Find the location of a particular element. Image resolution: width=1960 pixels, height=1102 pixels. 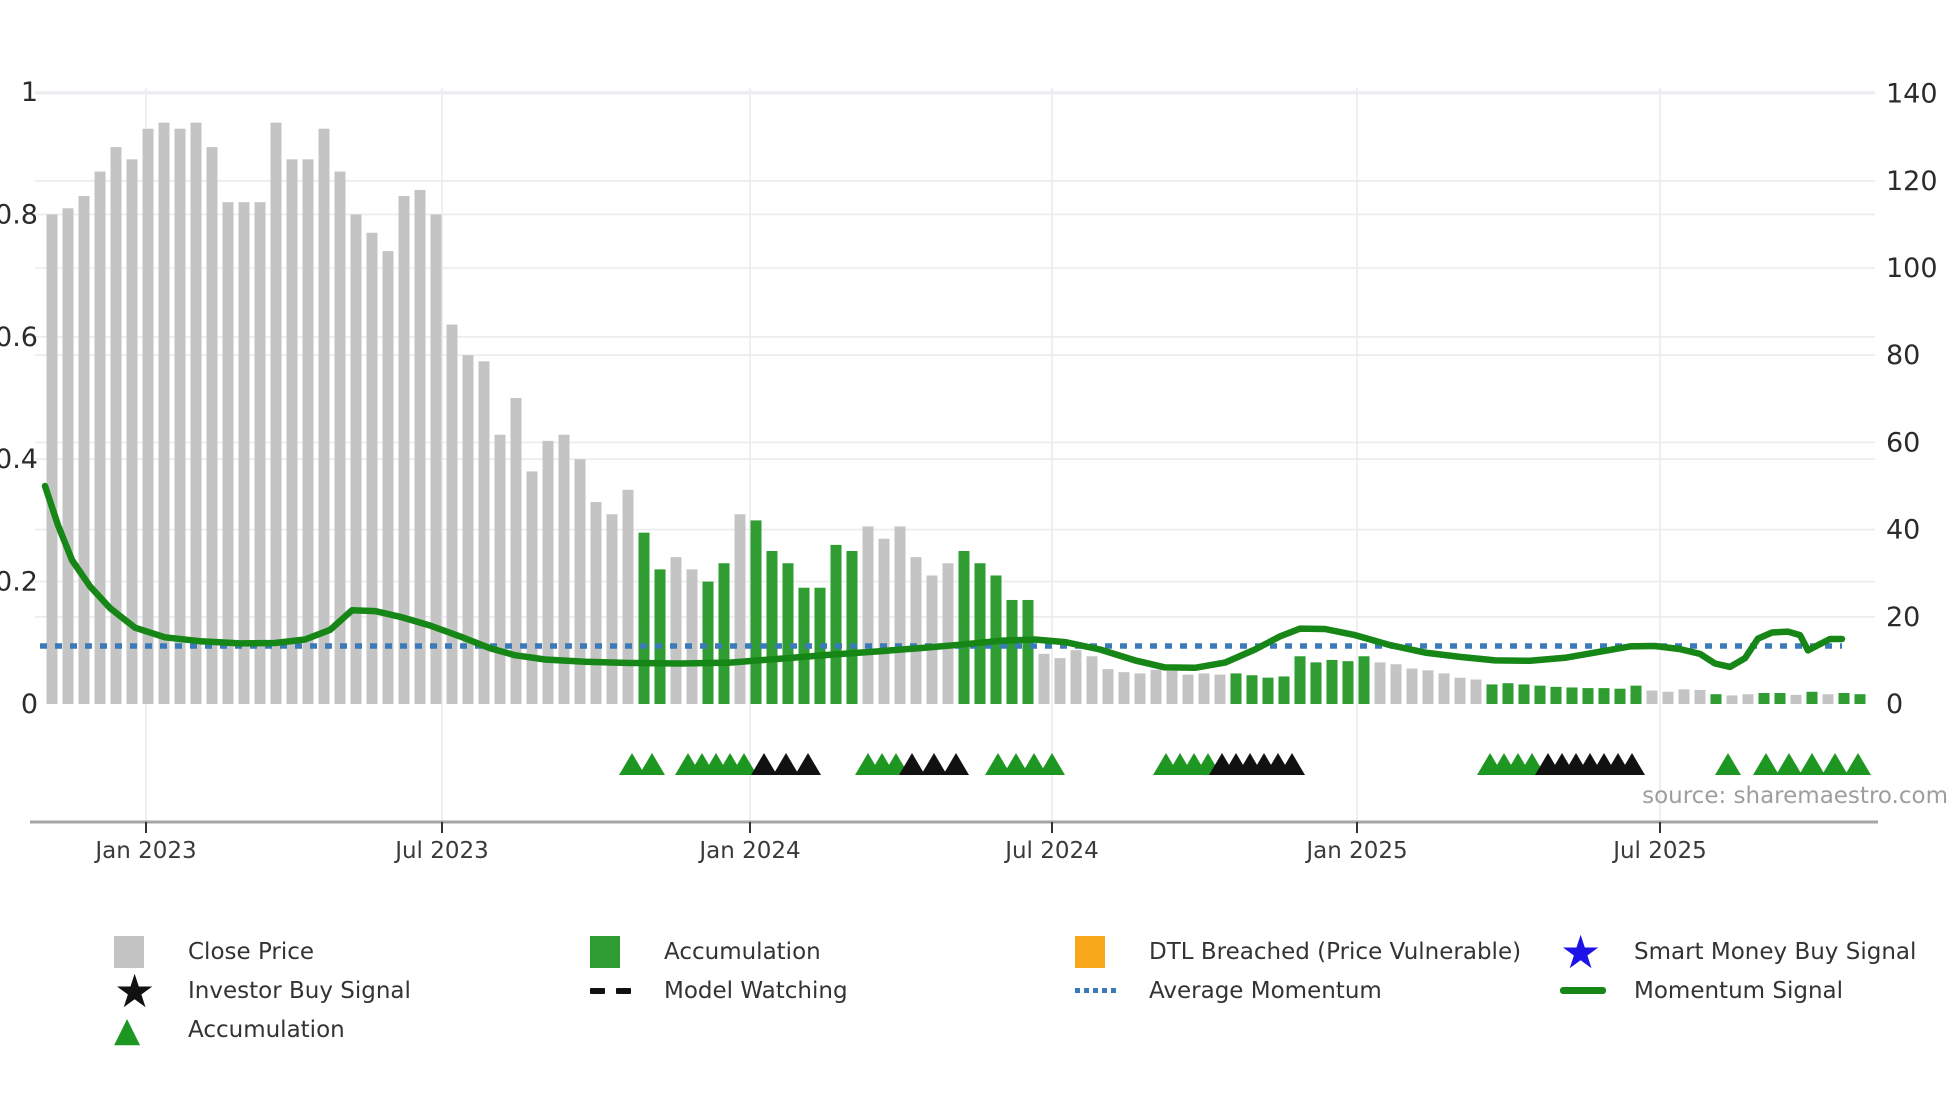

legend-label: Accumulation is located at coordinates (266, 1029).